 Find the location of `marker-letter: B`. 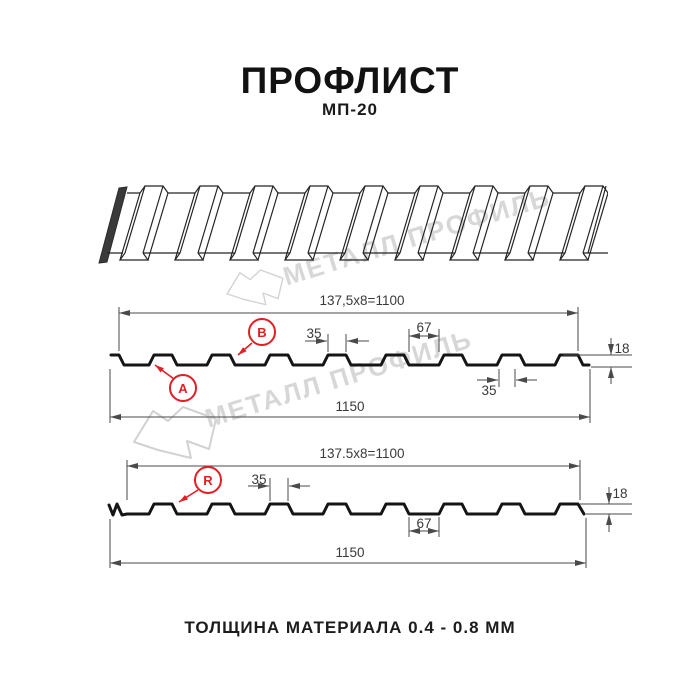

marker-letter: B is located at coordinates (262, 332).